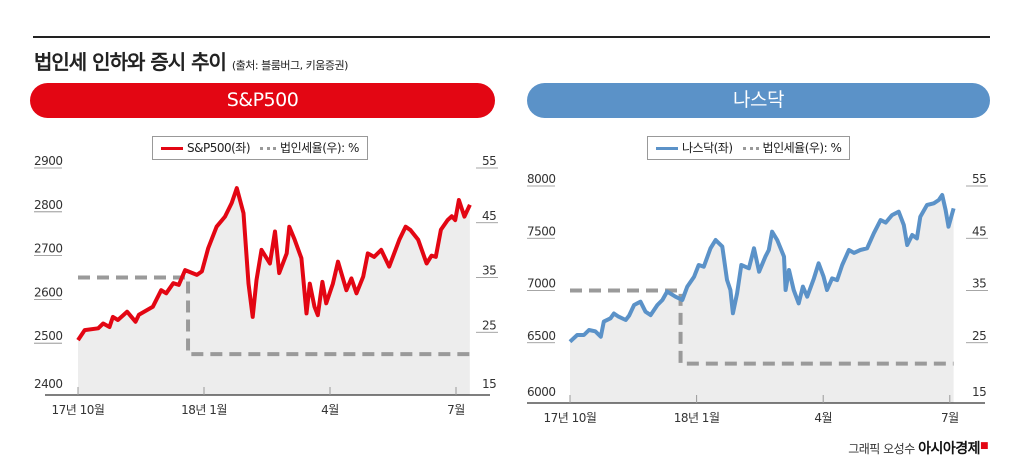  I want to click on source-note: (출처: 블룸버그, 키움증권), so click(289, 65).